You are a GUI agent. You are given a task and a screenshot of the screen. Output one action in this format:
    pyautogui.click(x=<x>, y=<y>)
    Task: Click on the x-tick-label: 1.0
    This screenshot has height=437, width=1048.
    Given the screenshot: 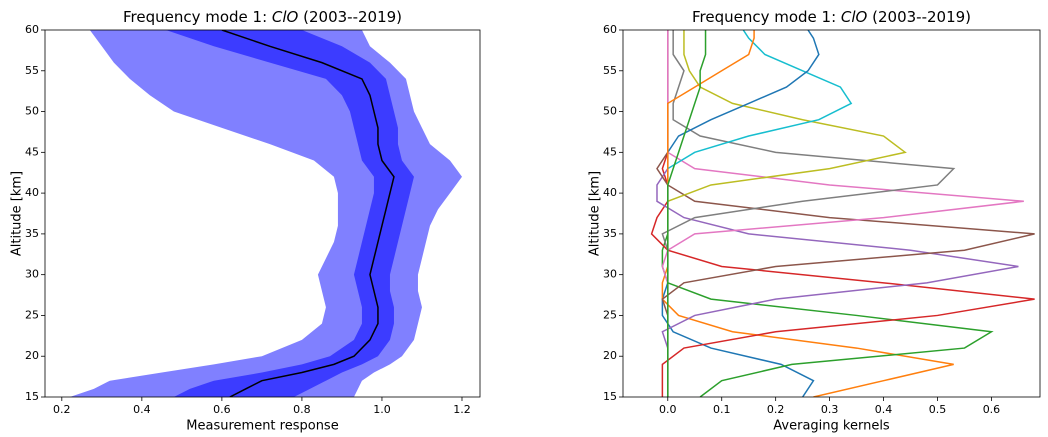 What is the action you would take?
    pyautogui.click(x=382, y=409)
    